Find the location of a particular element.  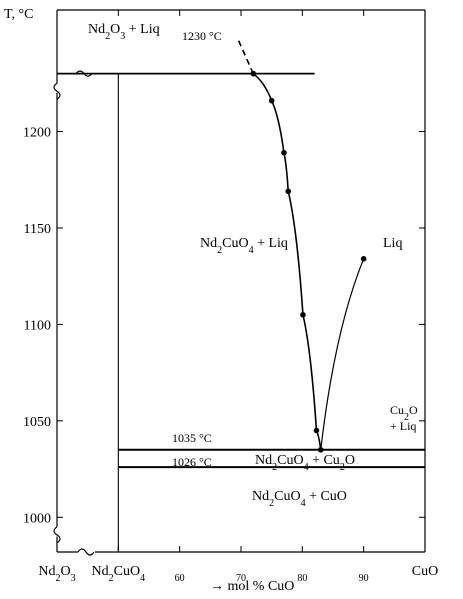

region-label-nd2cuo4-cu2o: Nd2CuO4 + Cu2O is located at coordinates (305, 463).